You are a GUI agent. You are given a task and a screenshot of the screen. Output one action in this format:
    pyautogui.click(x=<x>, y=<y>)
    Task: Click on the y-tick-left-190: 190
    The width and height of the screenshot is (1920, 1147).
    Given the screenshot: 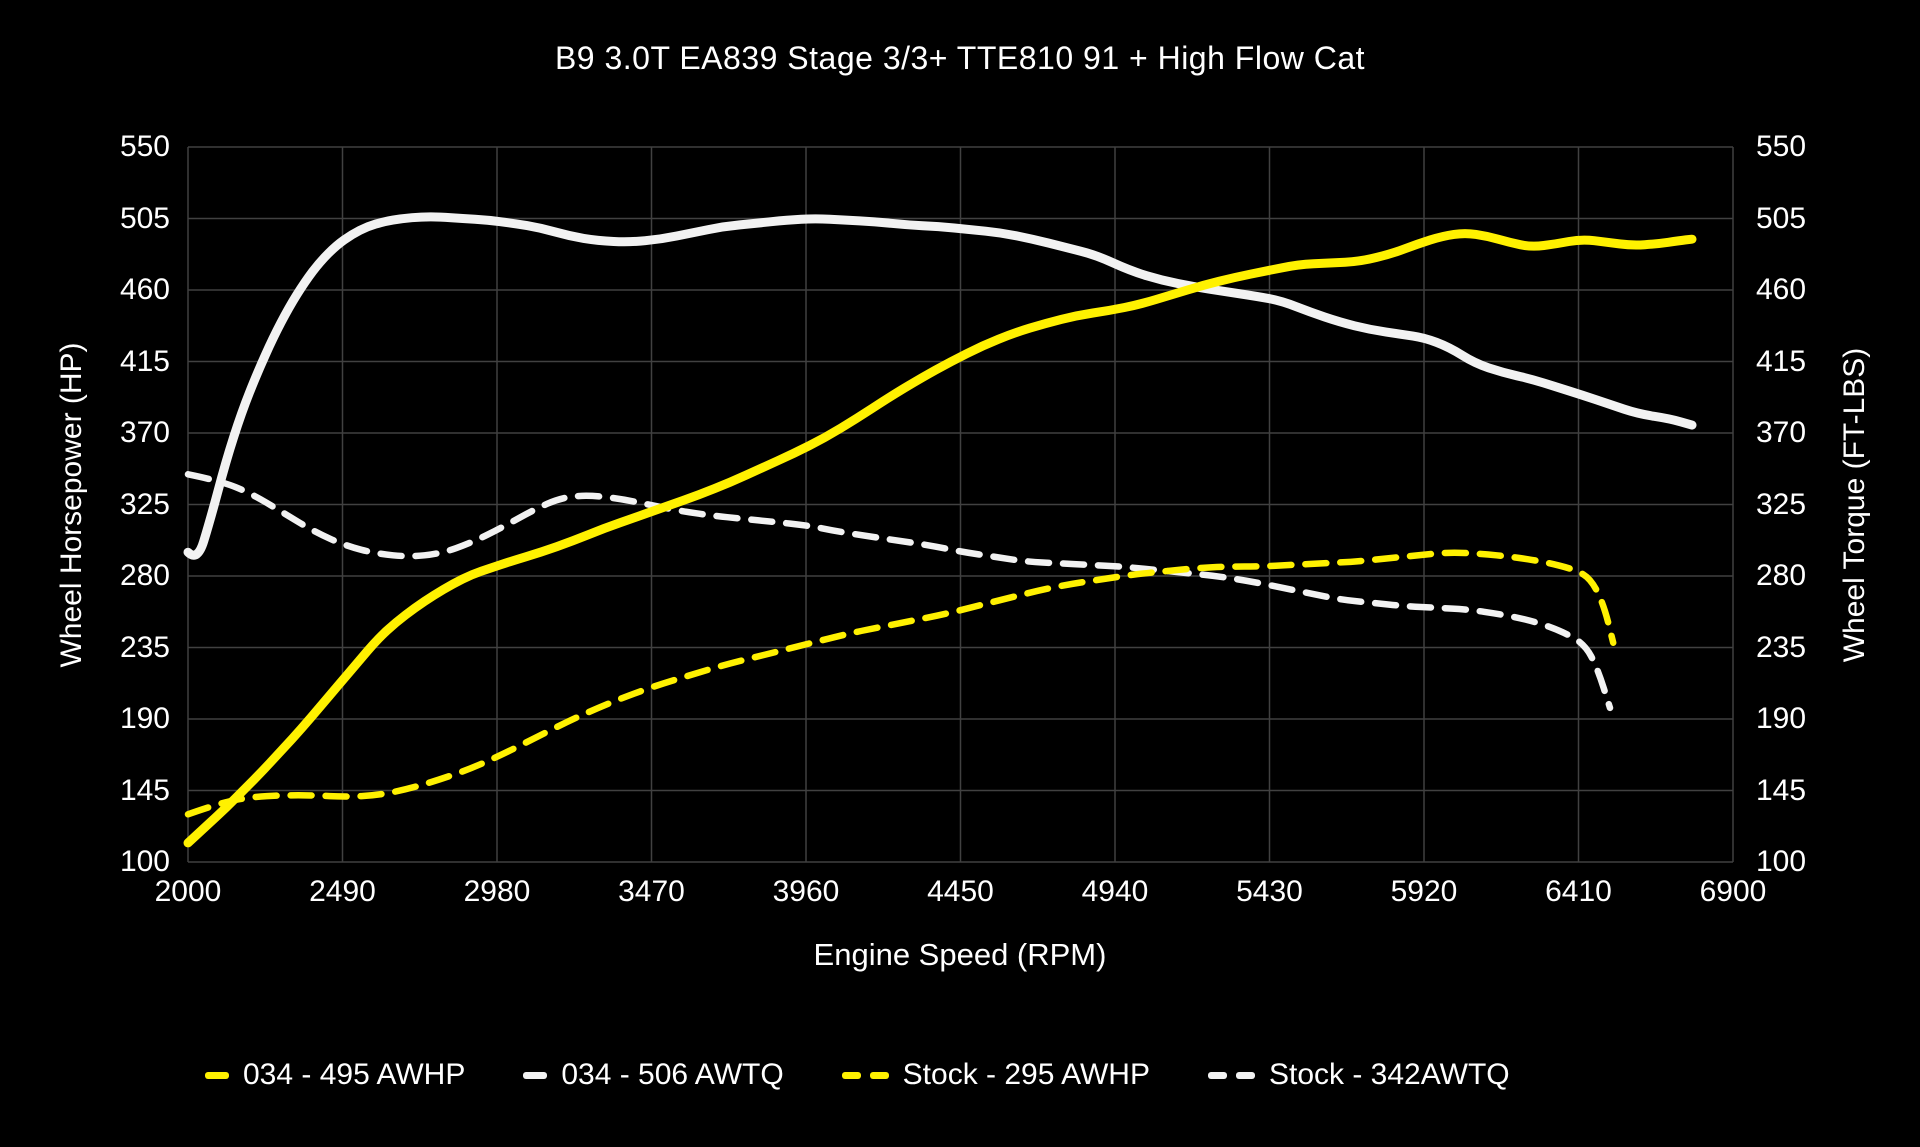 What is the action you would take?
    pyautogui.click(x=144, y=718)
    